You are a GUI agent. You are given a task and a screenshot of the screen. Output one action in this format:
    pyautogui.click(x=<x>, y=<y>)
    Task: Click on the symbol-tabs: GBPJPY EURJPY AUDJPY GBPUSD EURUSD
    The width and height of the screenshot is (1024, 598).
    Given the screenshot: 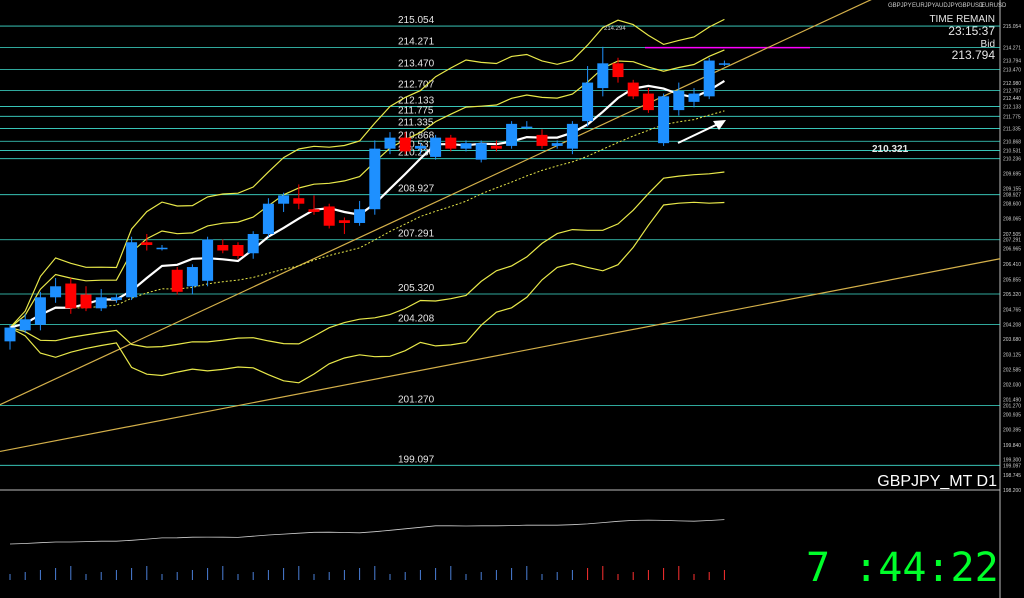 What is the action you would take?
    pyautogui.click(x=947, y=6)
    